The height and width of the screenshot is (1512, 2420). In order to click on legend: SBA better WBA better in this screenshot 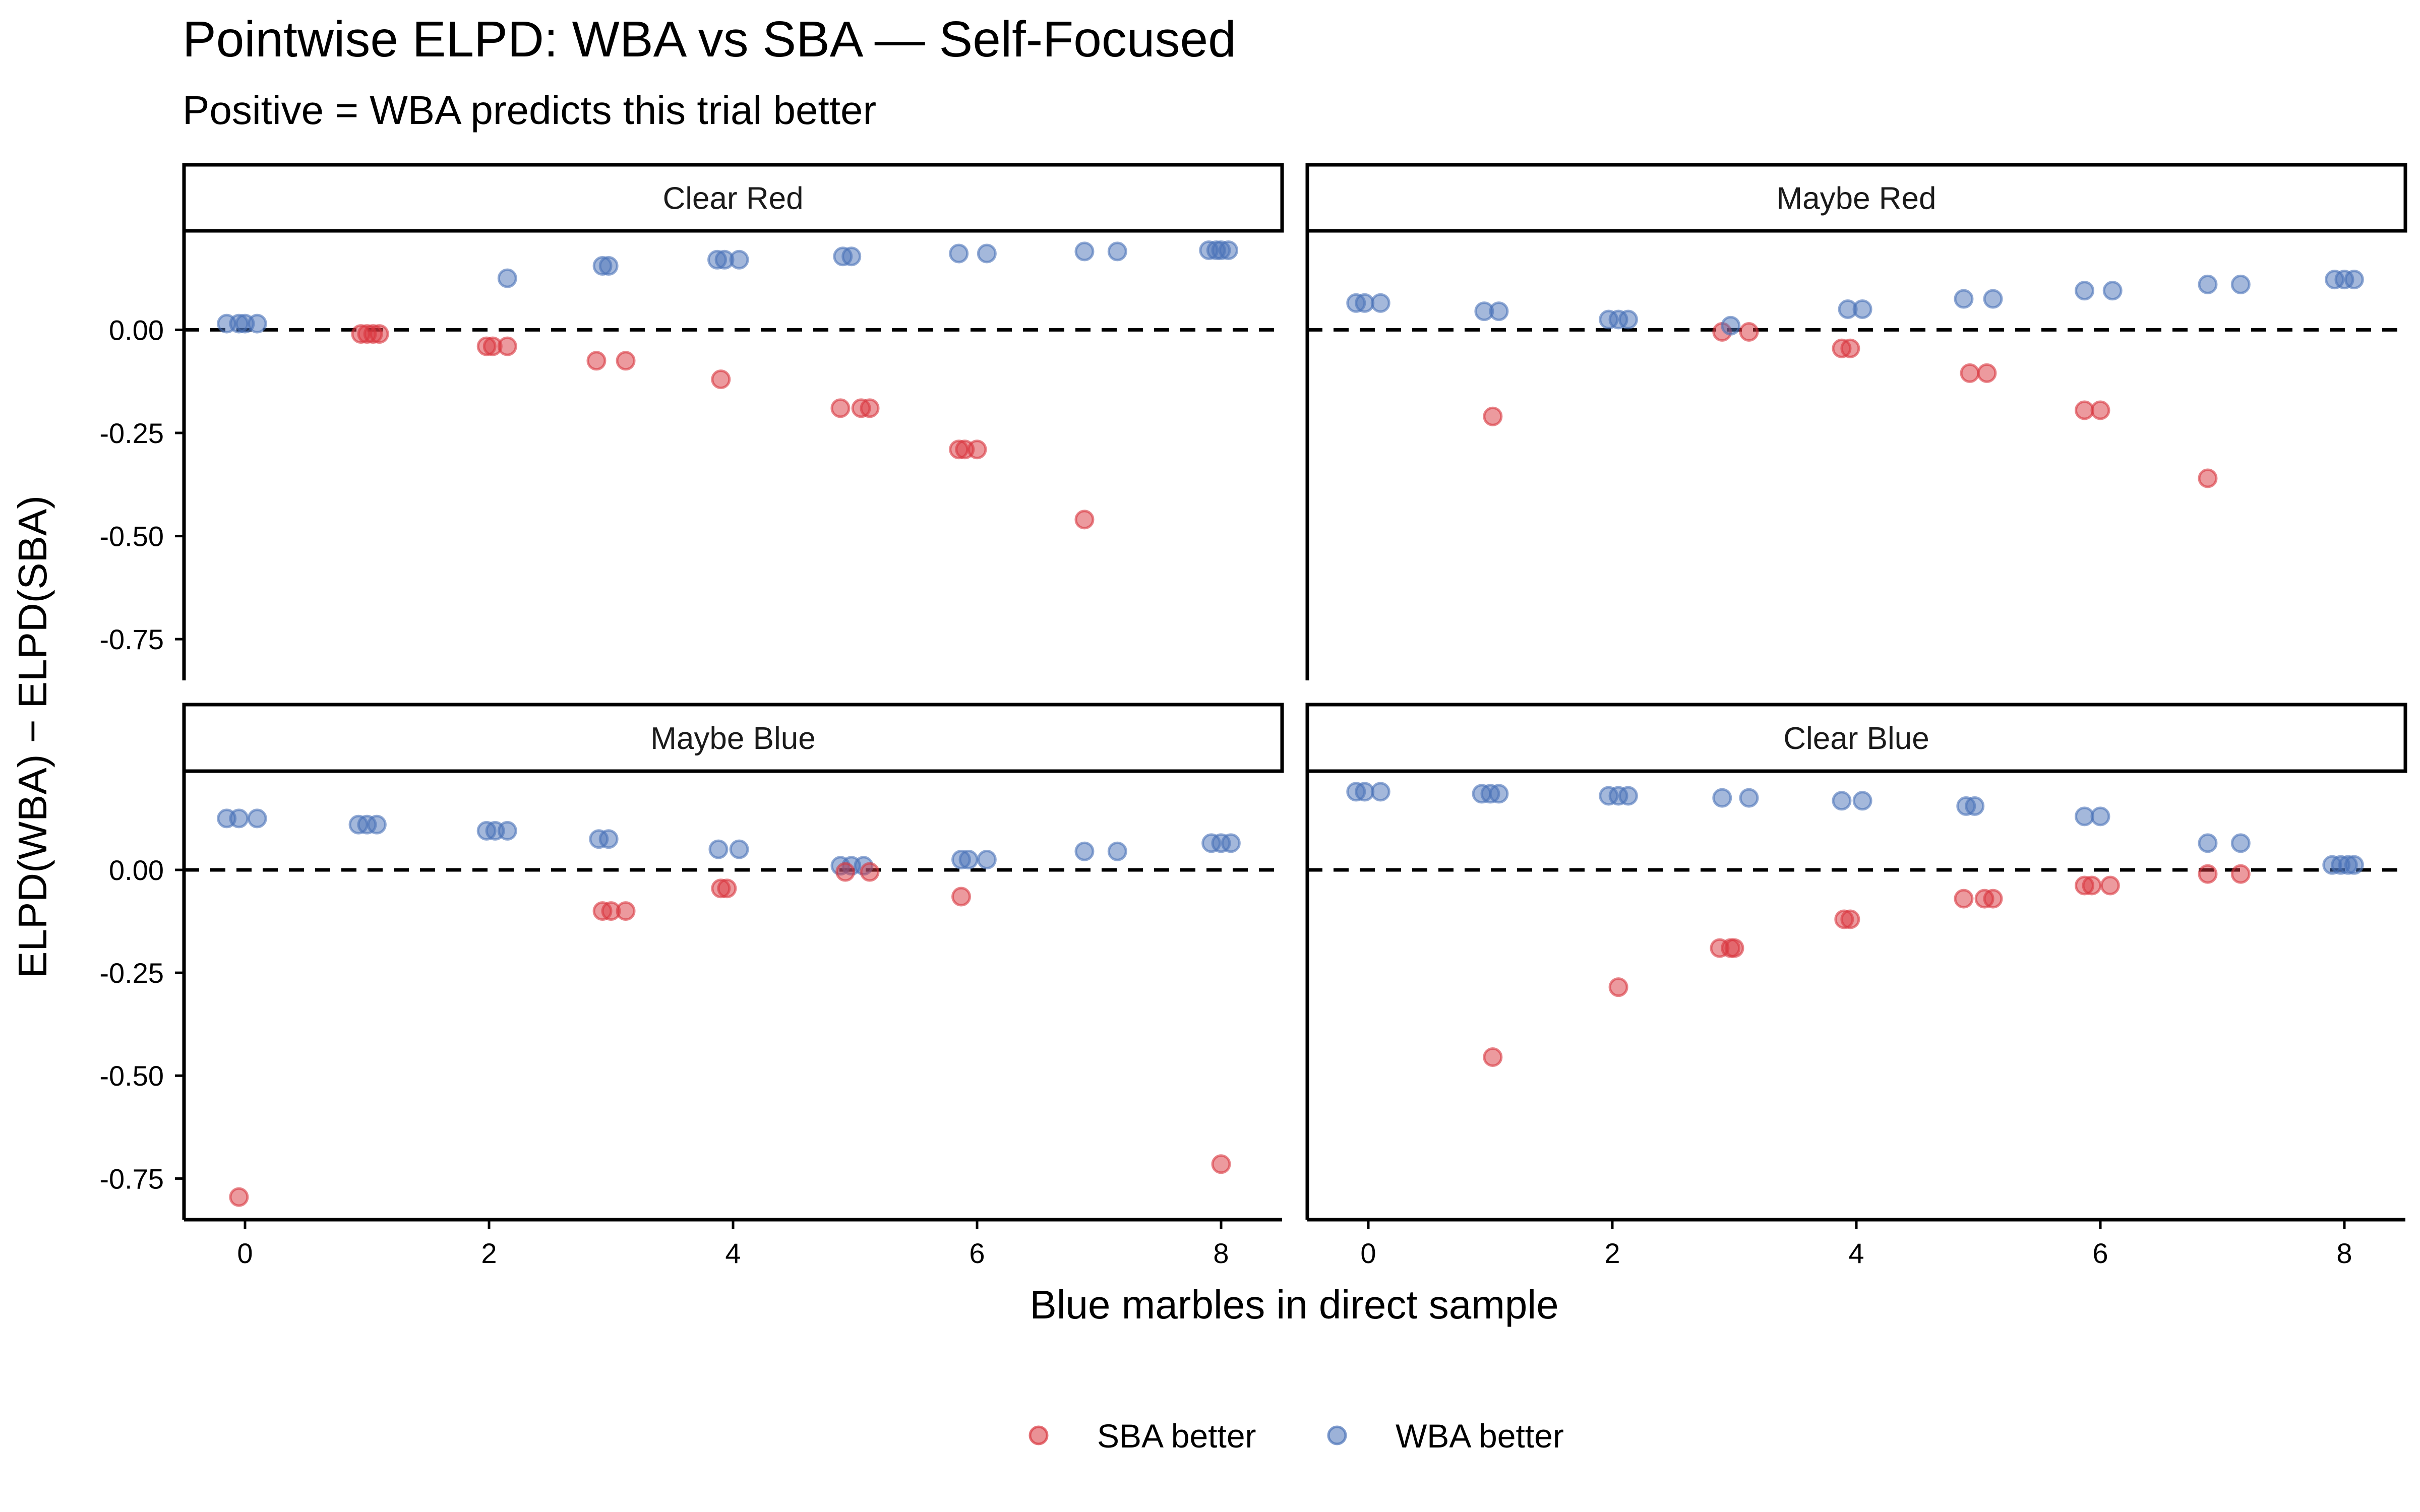, I will do `click(1296, 1436)`.